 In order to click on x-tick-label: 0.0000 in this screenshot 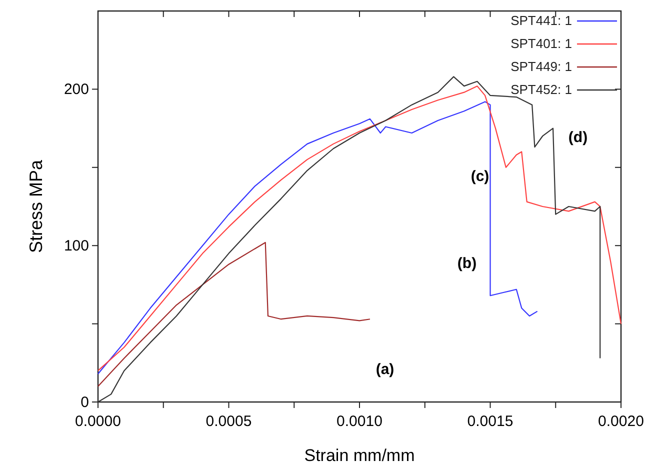, I will do `click(98, 421)`.